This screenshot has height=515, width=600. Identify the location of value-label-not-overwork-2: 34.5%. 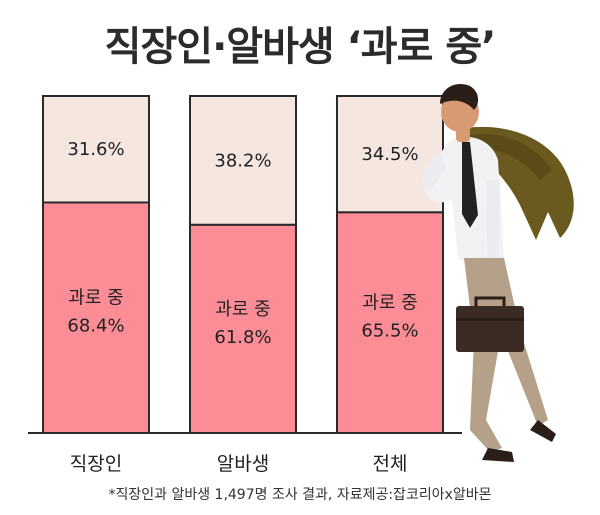
(389, 154).